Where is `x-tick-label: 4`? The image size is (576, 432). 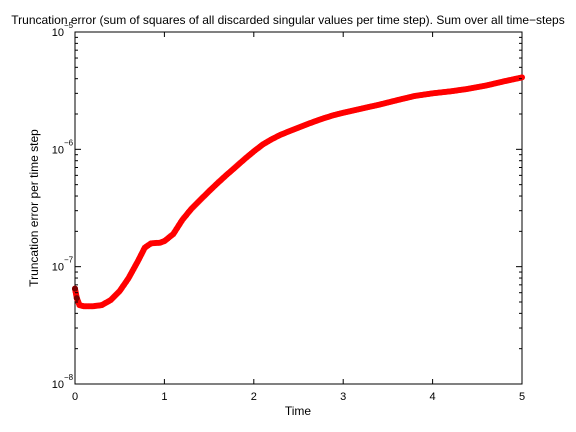
x-tick-label: 4 is located at coordinates (433, 397).